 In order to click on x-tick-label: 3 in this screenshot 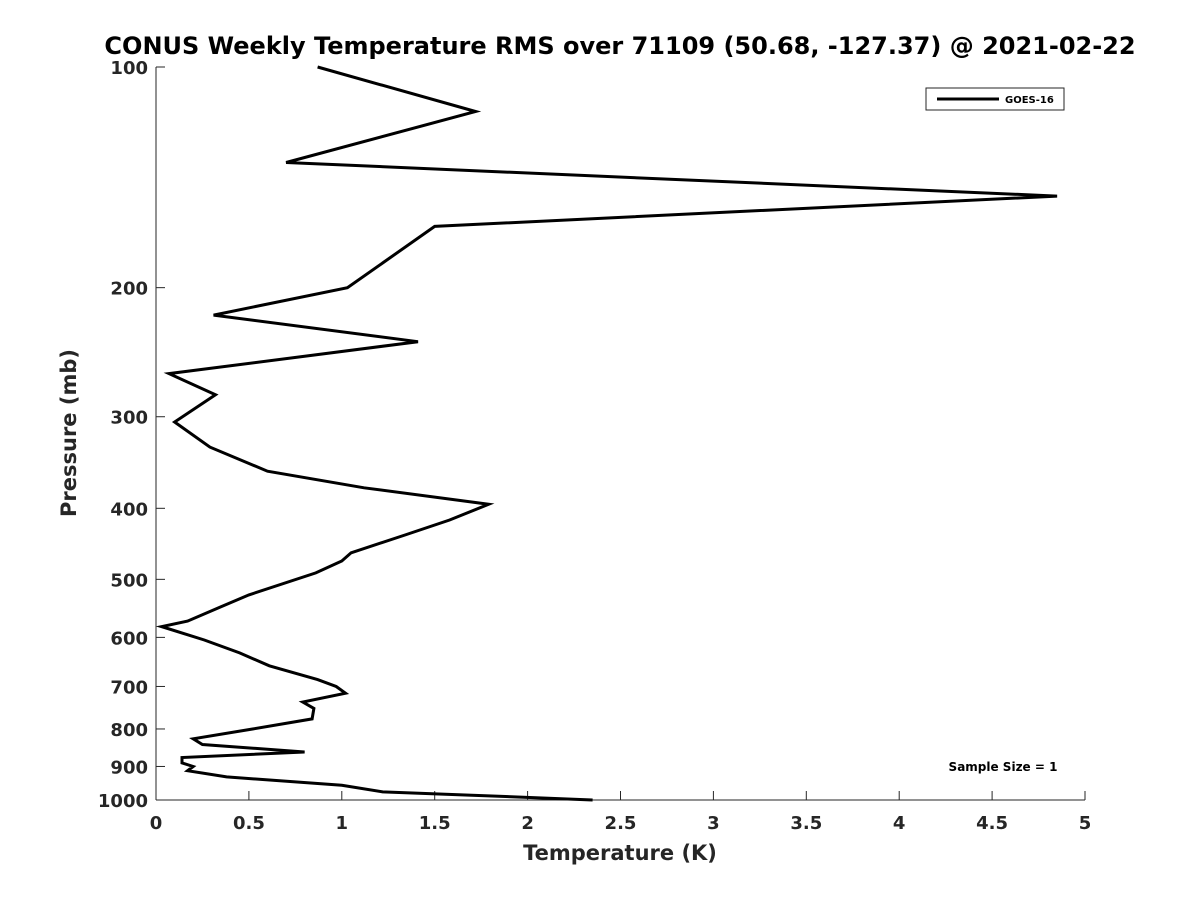, I will do `click(713, 823)`.